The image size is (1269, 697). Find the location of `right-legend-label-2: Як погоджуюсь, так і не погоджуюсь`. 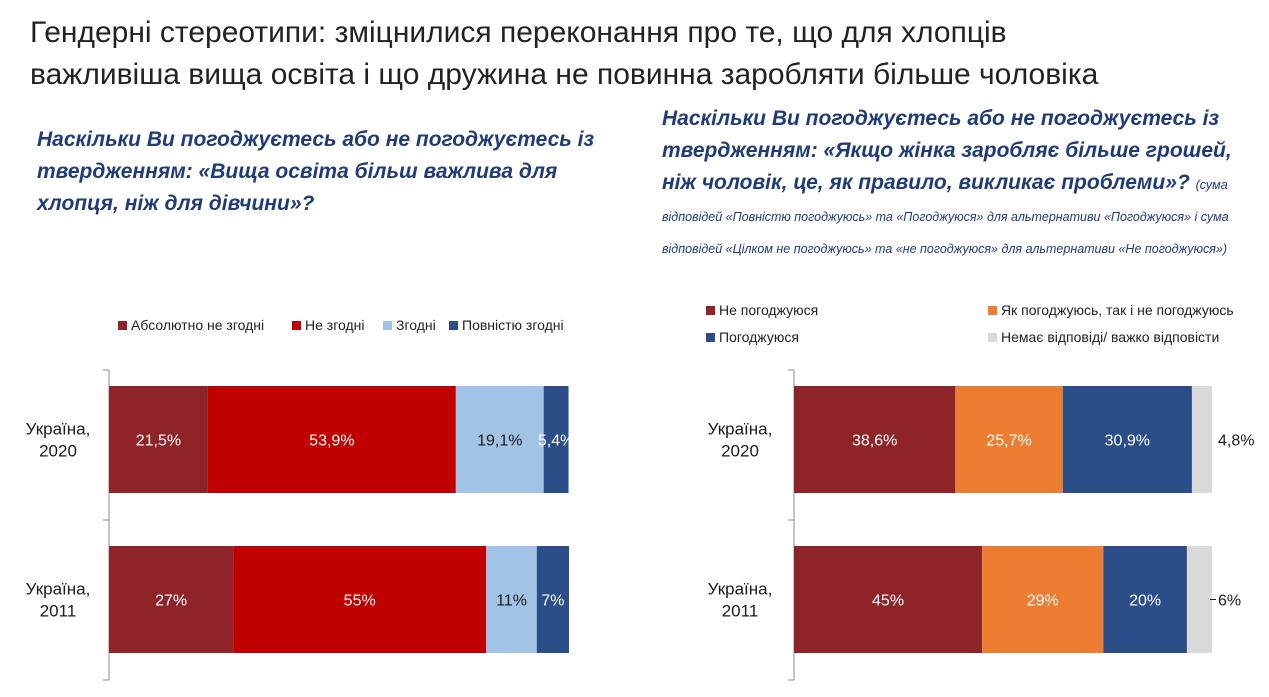

right-legend-label-2: Як погоджуюсь, так і не погоджуюсь is located at coordinates (1117, 310).